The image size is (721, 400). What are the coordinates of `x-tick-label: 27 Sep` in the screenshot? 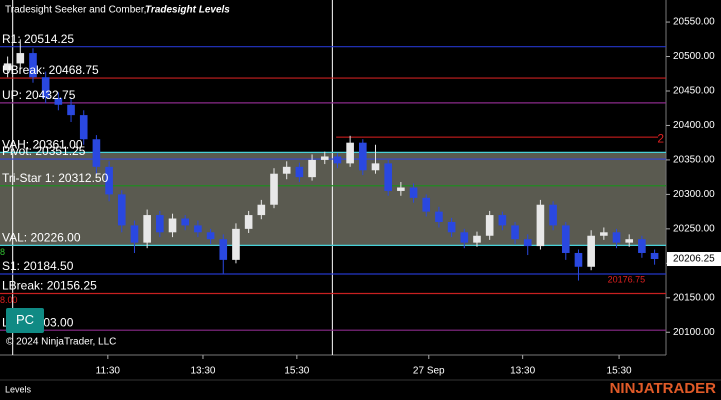 It's located at (429, 371).